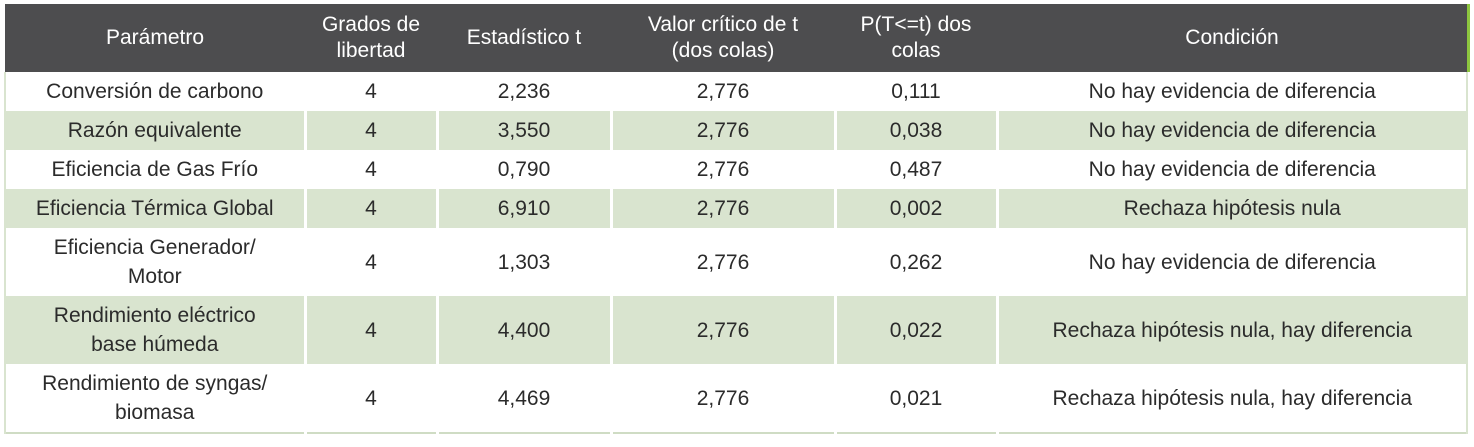 The width and height of the screenshot is (1474, 447). I want to click on header-grados-libertad: Grados de libertad, so click(371, 38).